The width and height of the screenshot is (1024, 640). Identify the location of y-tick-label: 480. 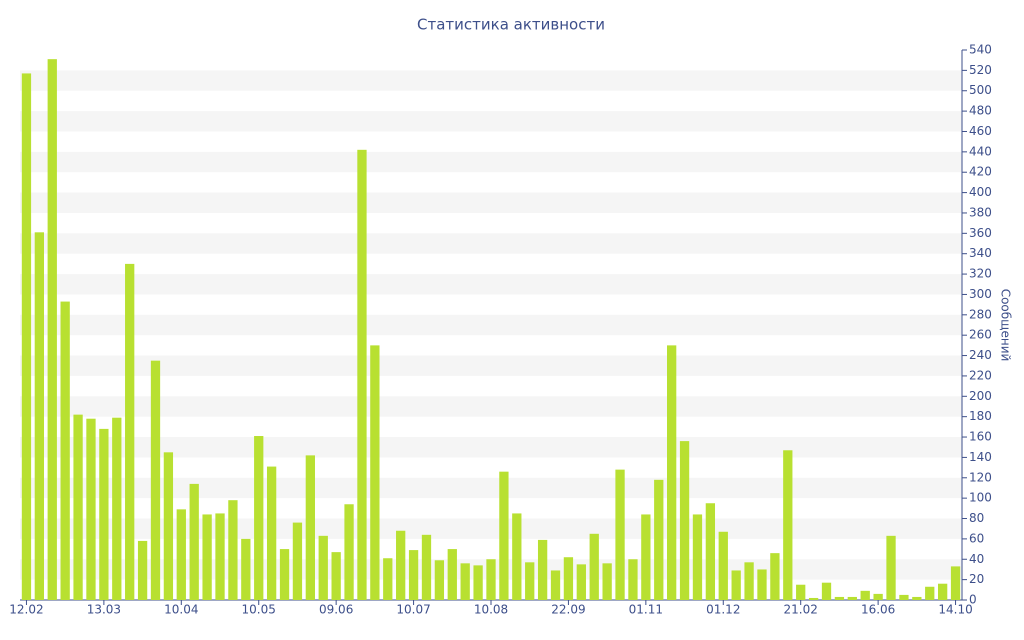
(980, 111).